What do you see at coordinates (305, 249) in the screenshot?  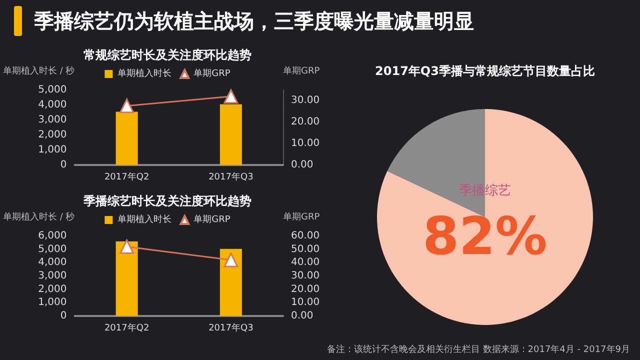 I see `y2-tick-label: 50.00` at bounding box center [305, 249].